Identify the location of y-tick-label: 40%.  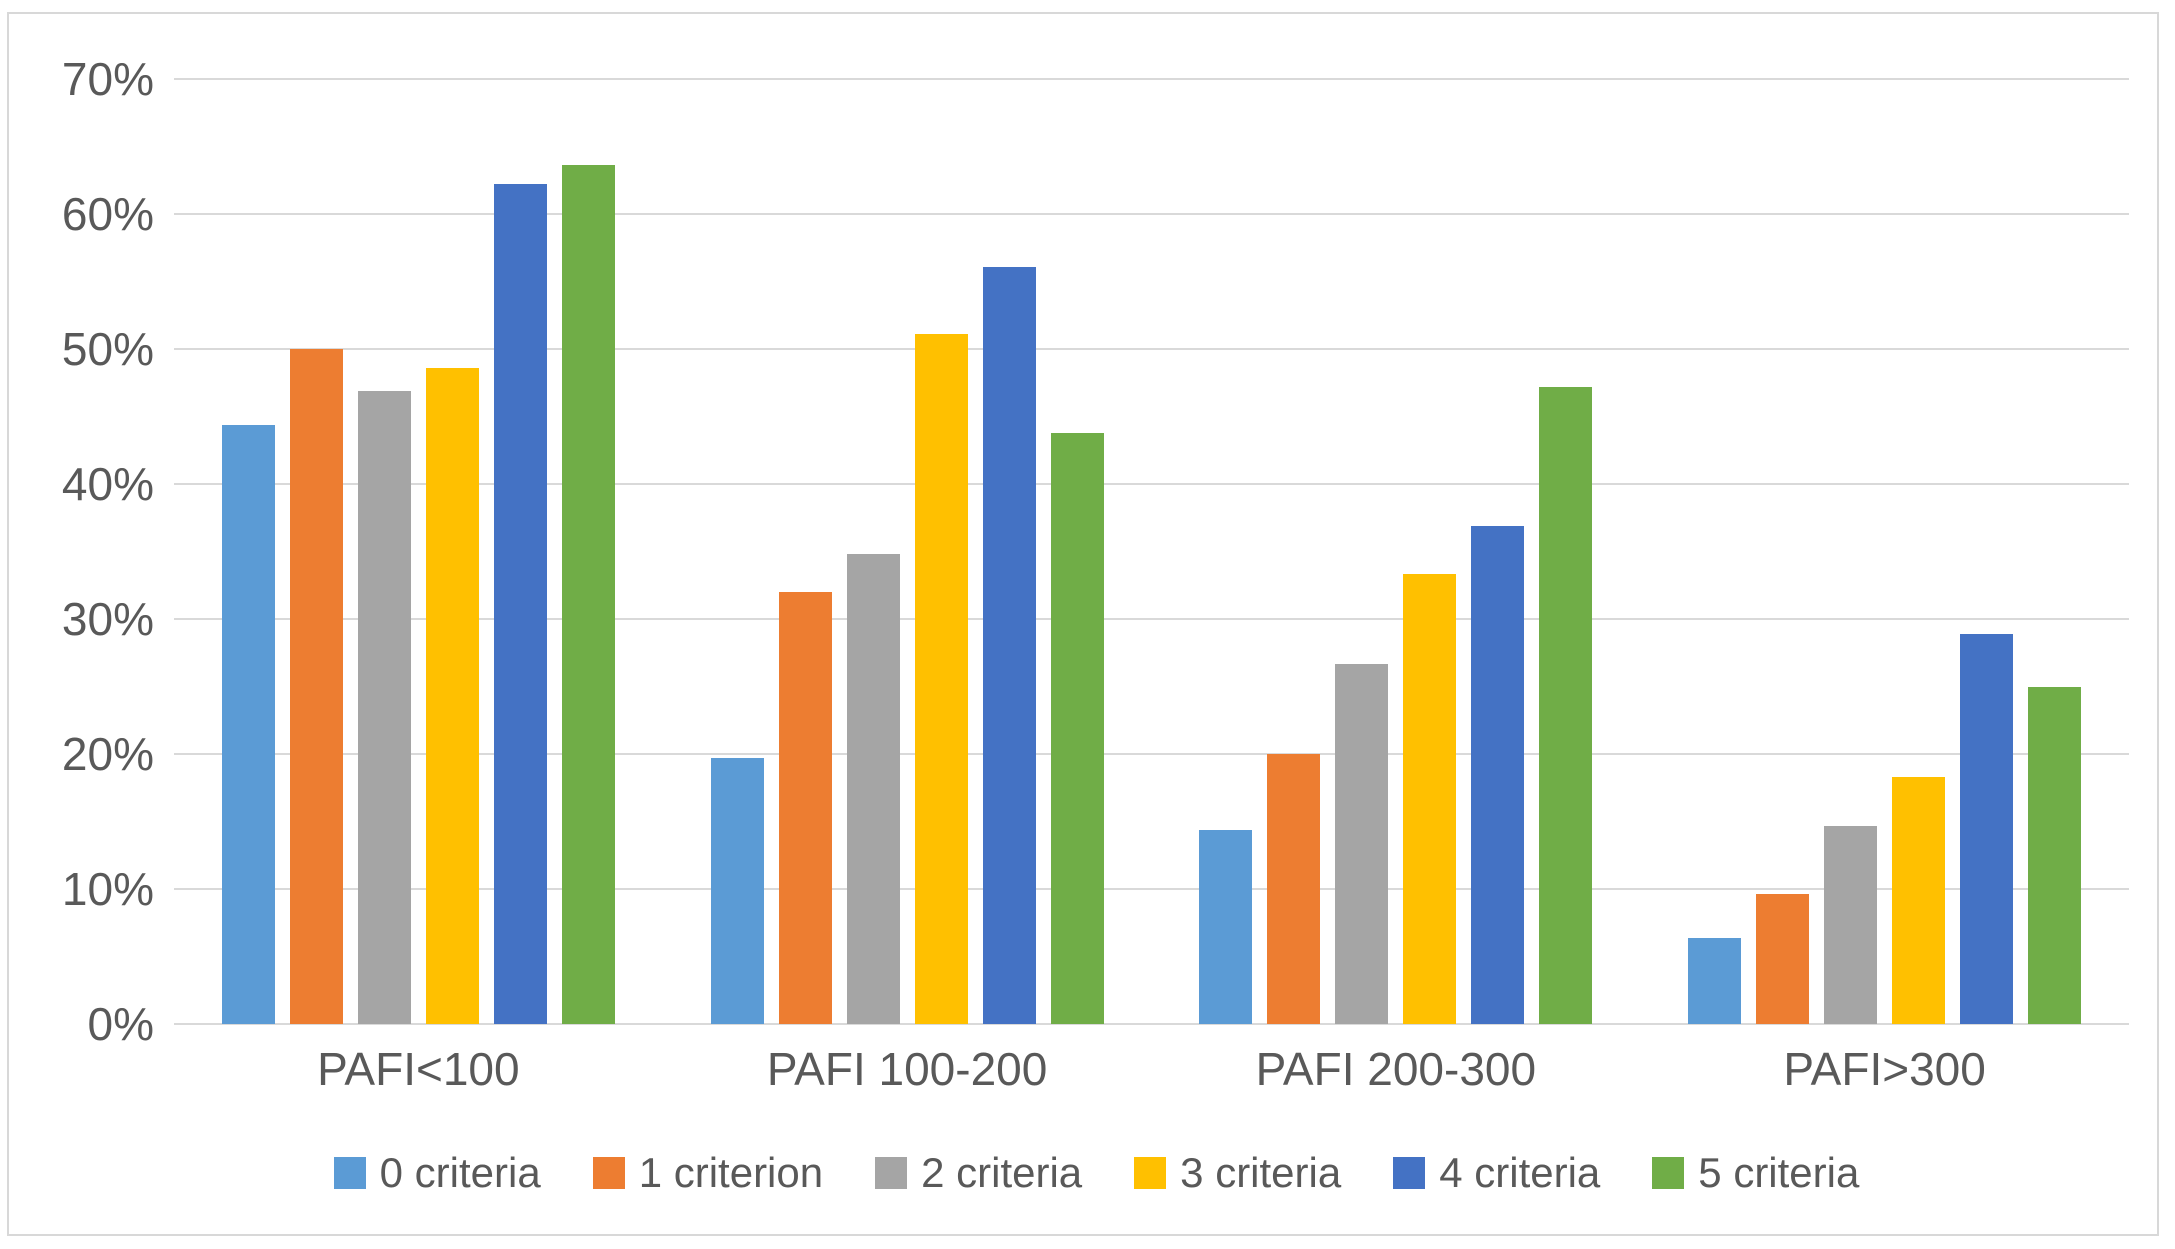
(107, 484).